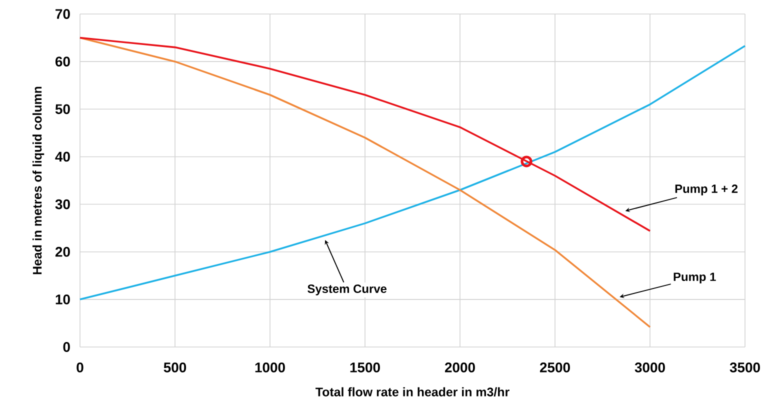 The image size is (777, 419). Describe the element at coordinates (66, 347) in the screenshot. I see `y-tick-label: 0` at that location.